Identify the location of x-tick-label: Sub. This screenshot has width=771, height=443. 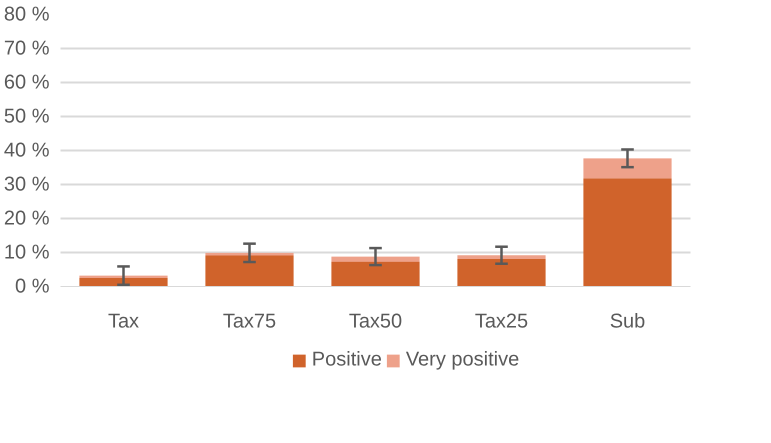
(628, 321).